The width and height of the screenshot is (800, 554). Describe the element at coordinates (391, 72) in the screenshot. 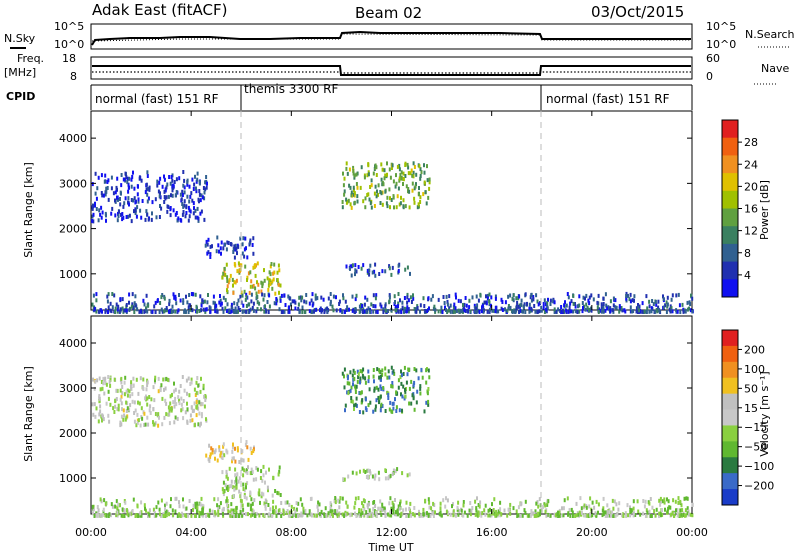

I see `nave-series` at that location.